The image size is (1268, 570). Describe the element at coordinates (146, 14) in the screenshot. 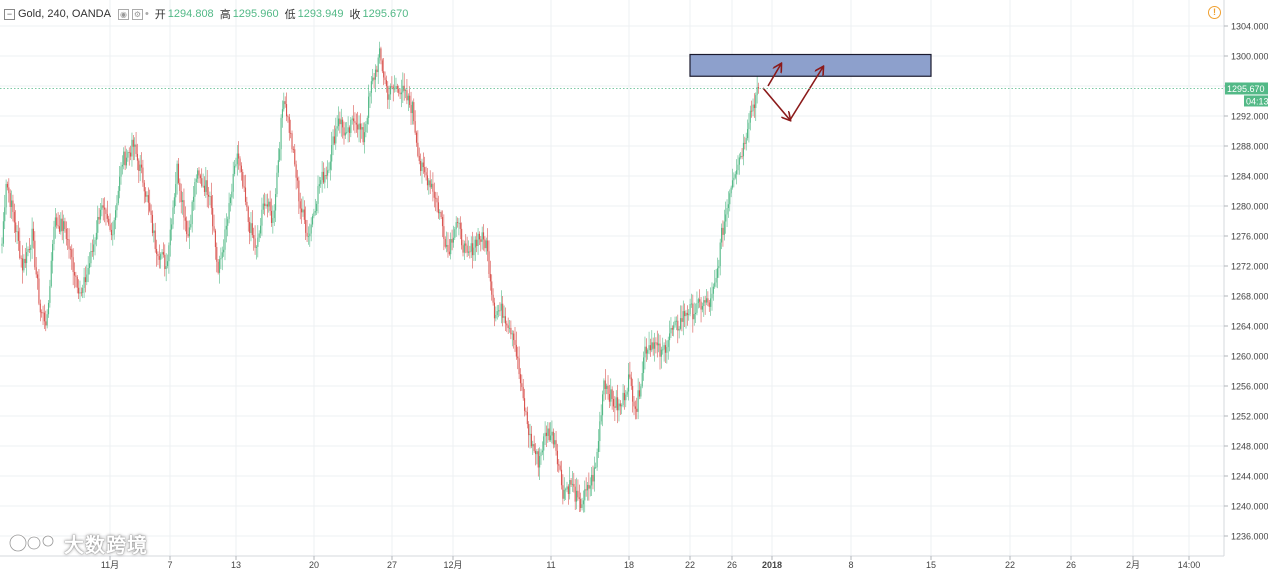

I see `more-icon: •` at that location.